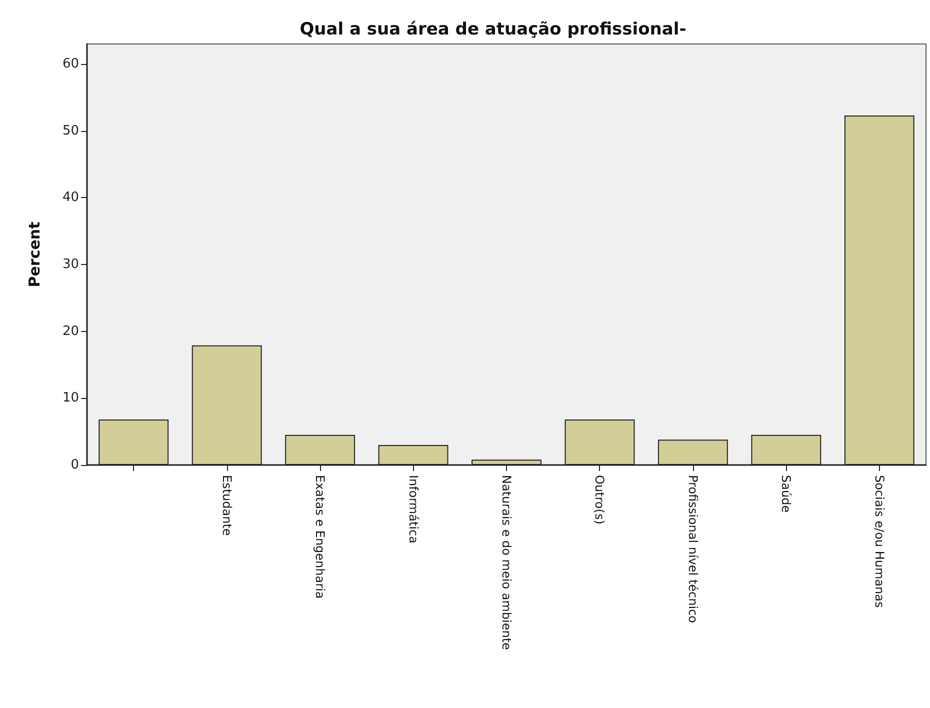 This screenshot has height=708, width=930. Describe the element at coordinates (70, 130) in the screenshot. I see `y-tick-label: 50` at that location.